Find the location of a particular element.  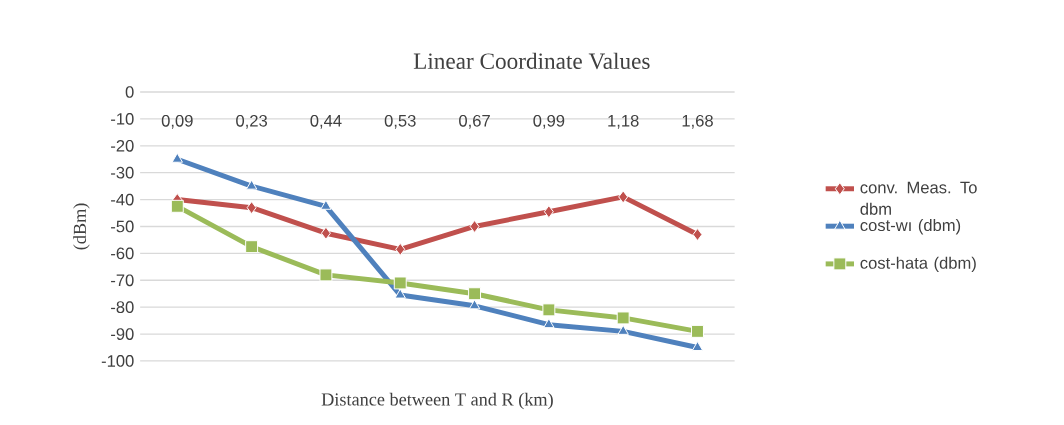

legend-label: cost-hata (dbm) is located at coordinates (918, 264).